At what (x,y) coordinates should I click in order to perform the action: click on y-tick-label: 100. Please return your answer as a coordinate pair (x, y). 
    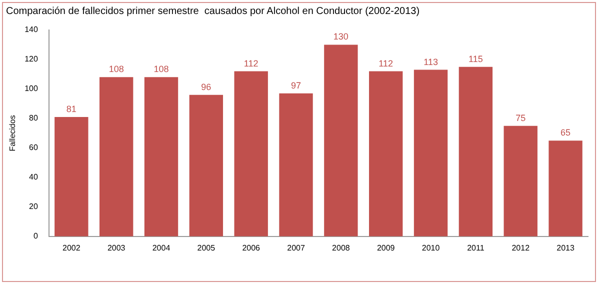
    Looking at the image, I should click on (31, 89).